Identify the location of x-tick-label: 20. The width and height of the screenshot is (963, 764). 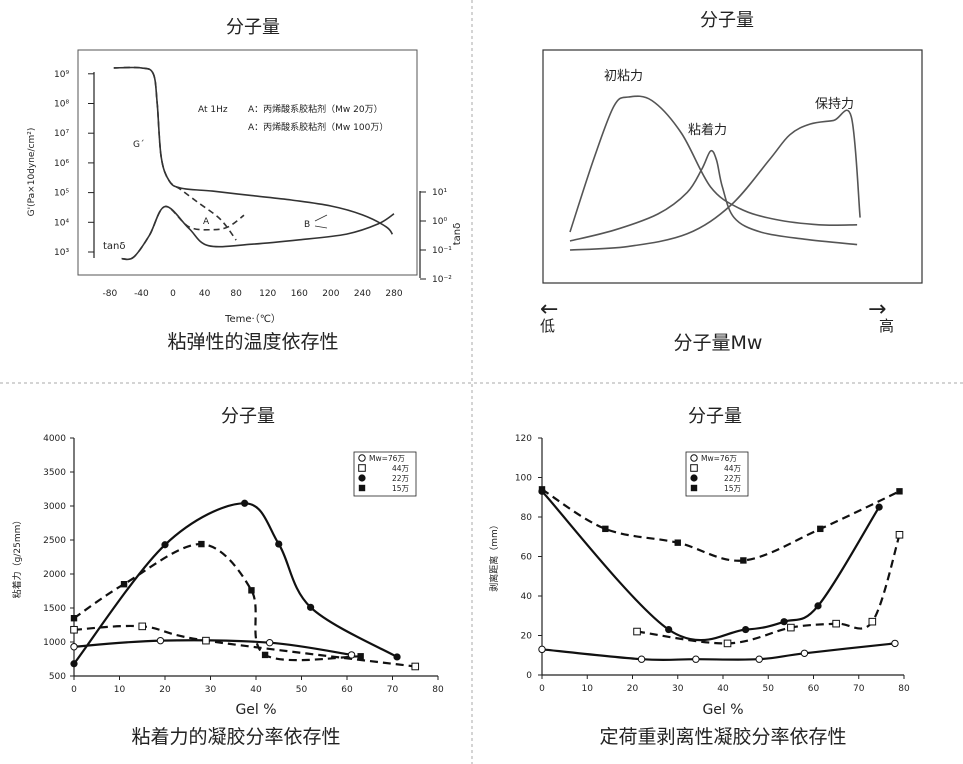
(633, 689).